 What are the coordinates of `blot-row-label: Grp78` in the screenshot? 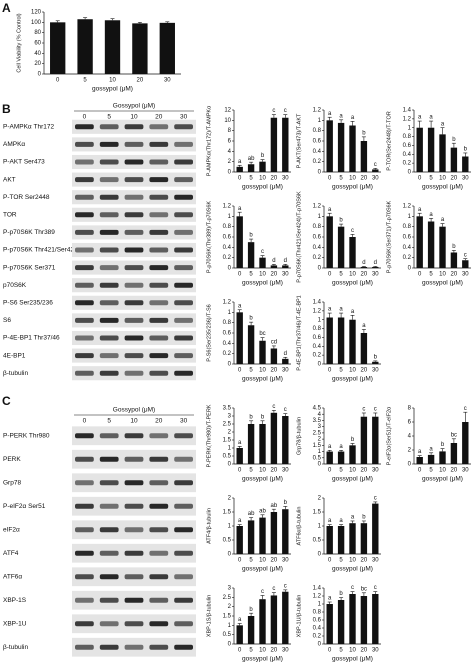 It's located at (12, 482).